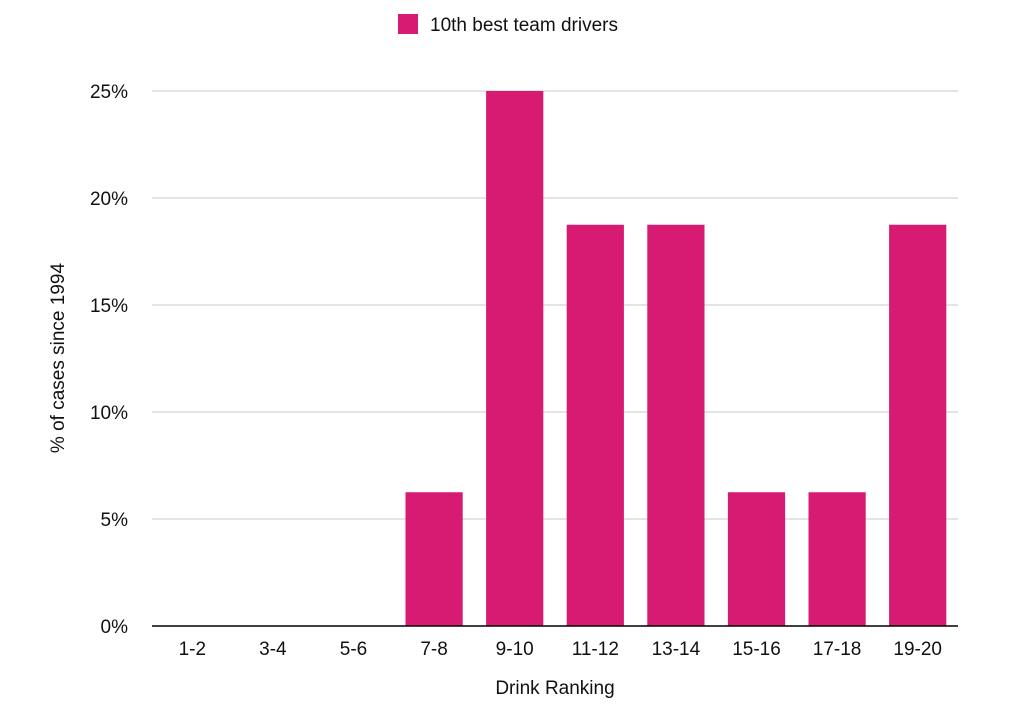  What do you see at coordinates (109, 92) in the screenshot?
I see `y-tick-label: 25%` at bounding box center [109, 92].